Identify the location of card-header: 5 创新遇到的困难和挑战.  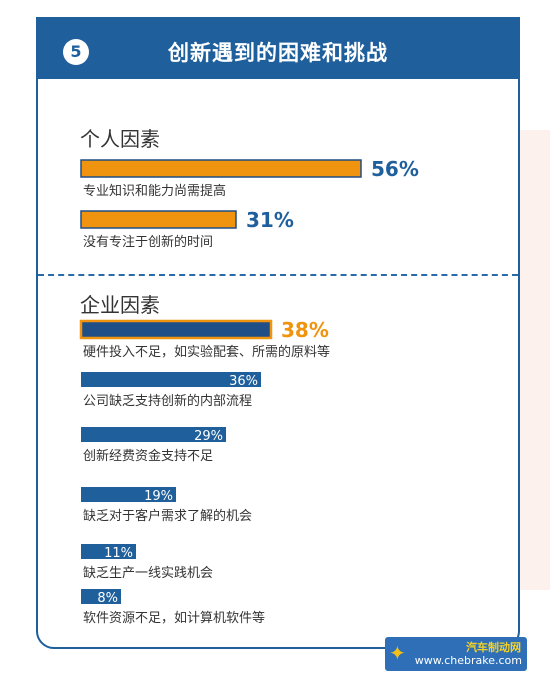
(278, 49).